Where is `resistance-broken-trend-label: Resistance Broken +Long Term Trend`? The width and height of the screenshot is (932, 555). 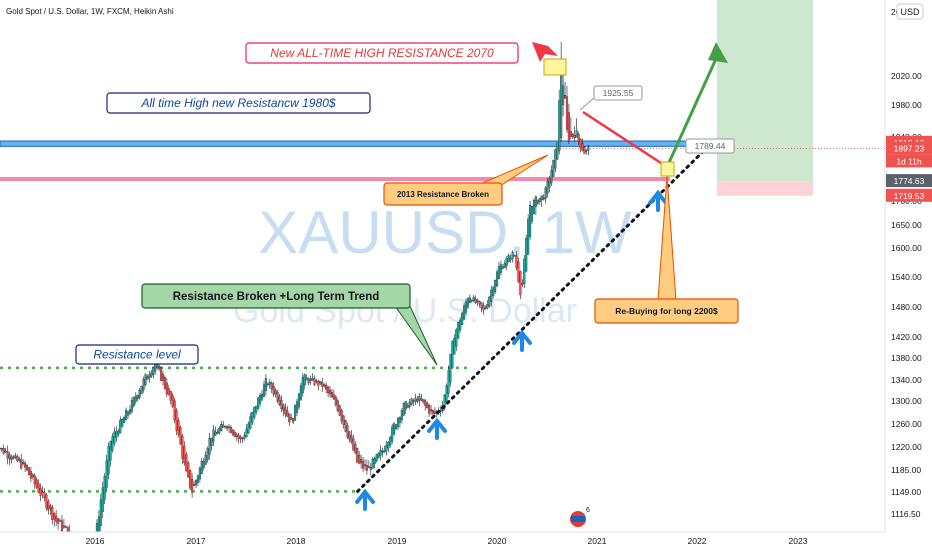
resistance-broken-trend-label: Resistance Broken +Long Term Trend is located at coordinates (289, 324).